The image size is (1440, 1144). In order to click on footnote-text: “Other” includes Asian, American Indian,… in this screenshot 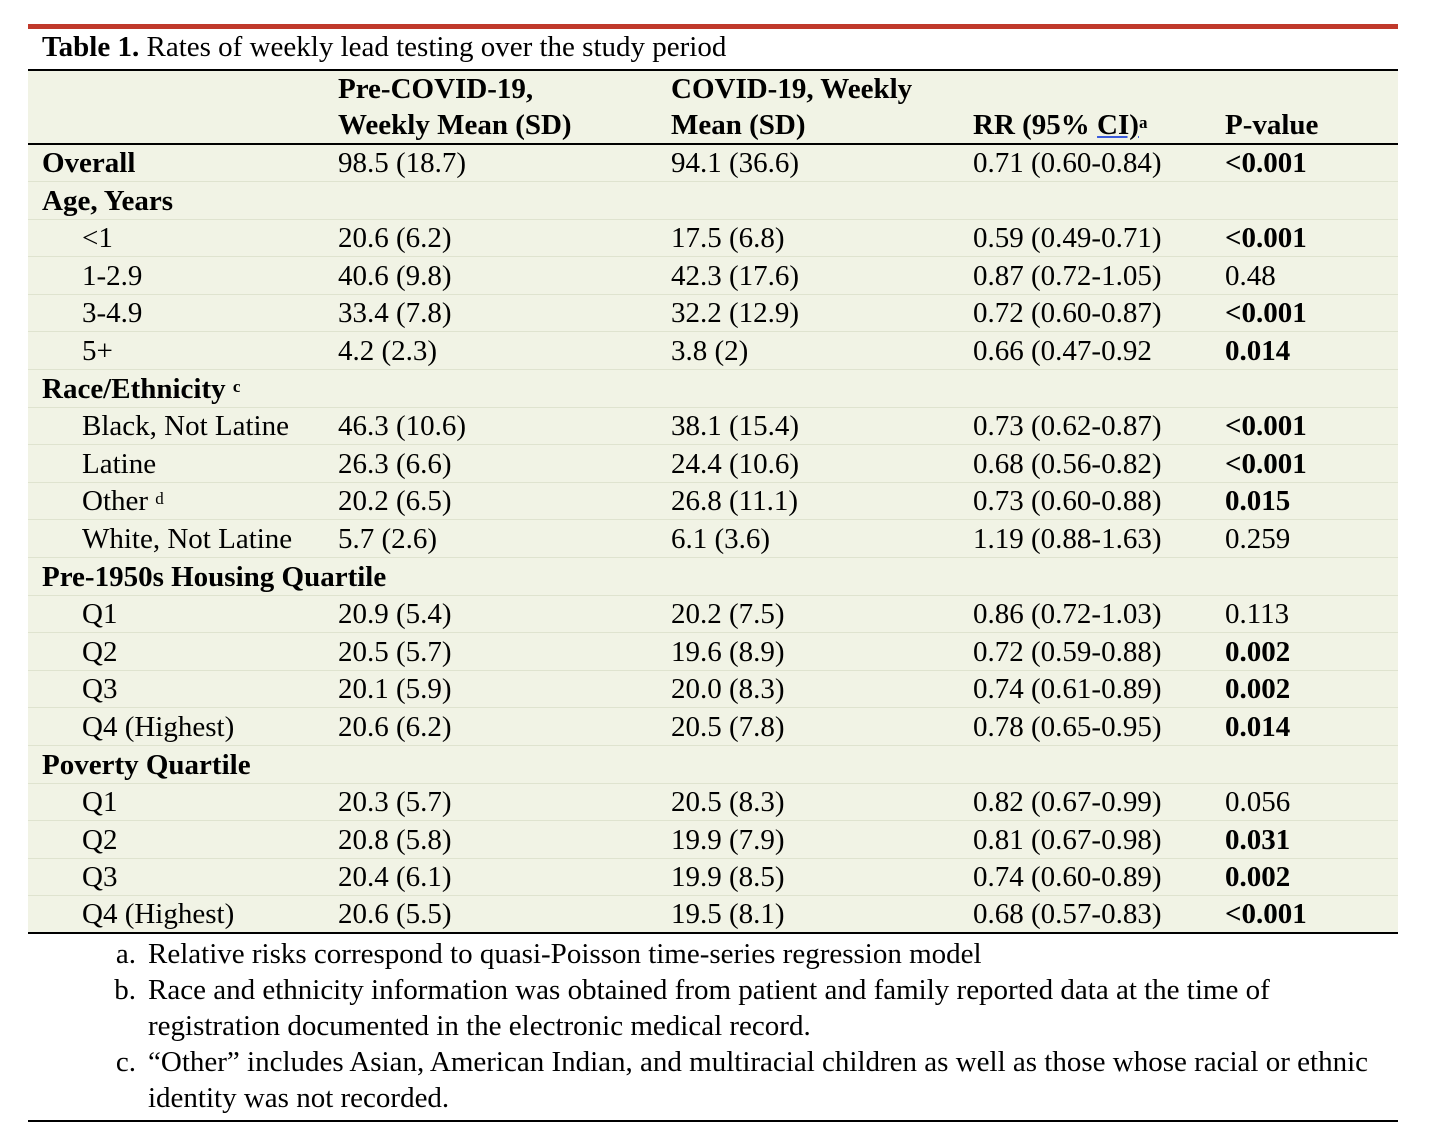, I will do `click(758, 1080)`.